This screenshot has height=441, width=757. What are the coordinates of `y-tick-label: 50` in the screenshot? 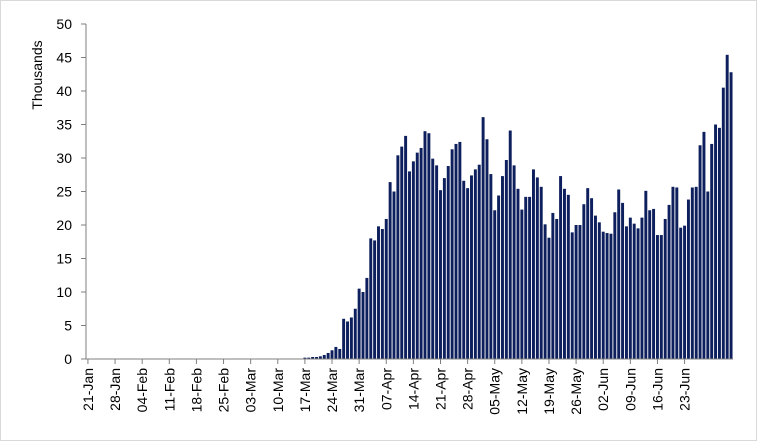 It's located at (64, 24).